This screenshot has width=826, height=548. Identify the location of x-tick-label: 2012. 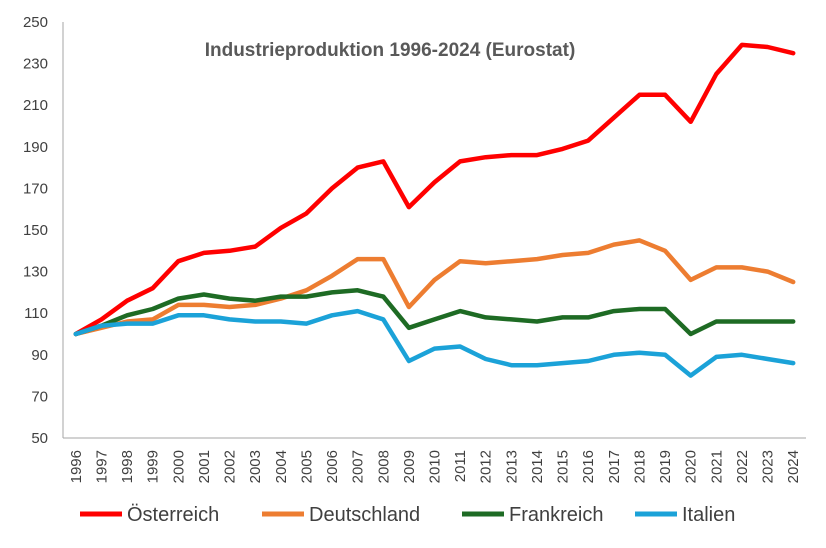
(486, 466).